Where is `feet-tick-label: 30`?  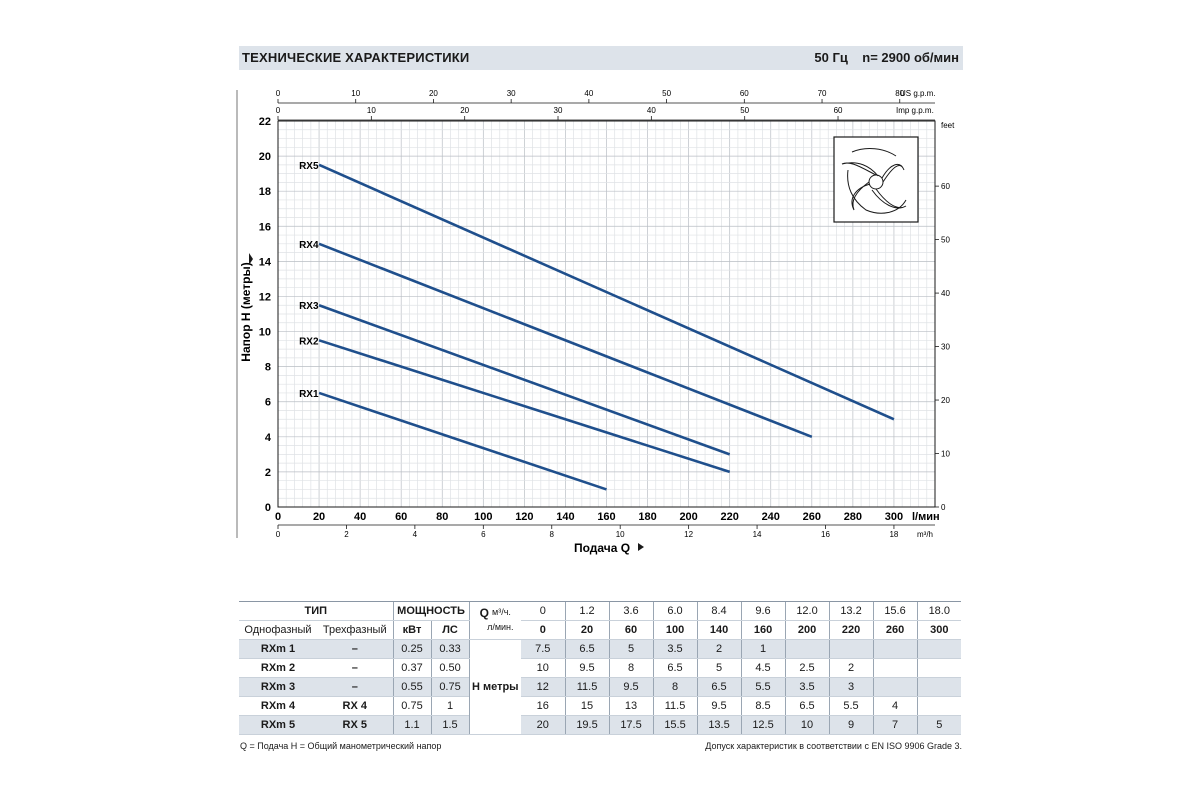
feet-tick-label: 30 is located at coordinates (945, 347).